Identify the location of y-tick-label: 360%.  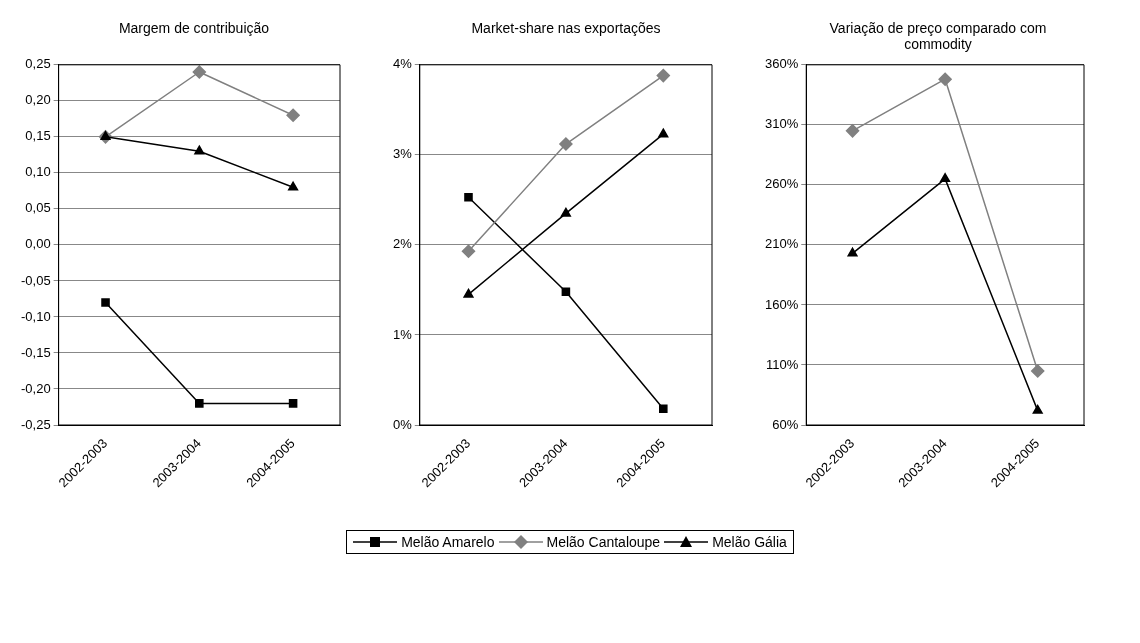
(782, 64).